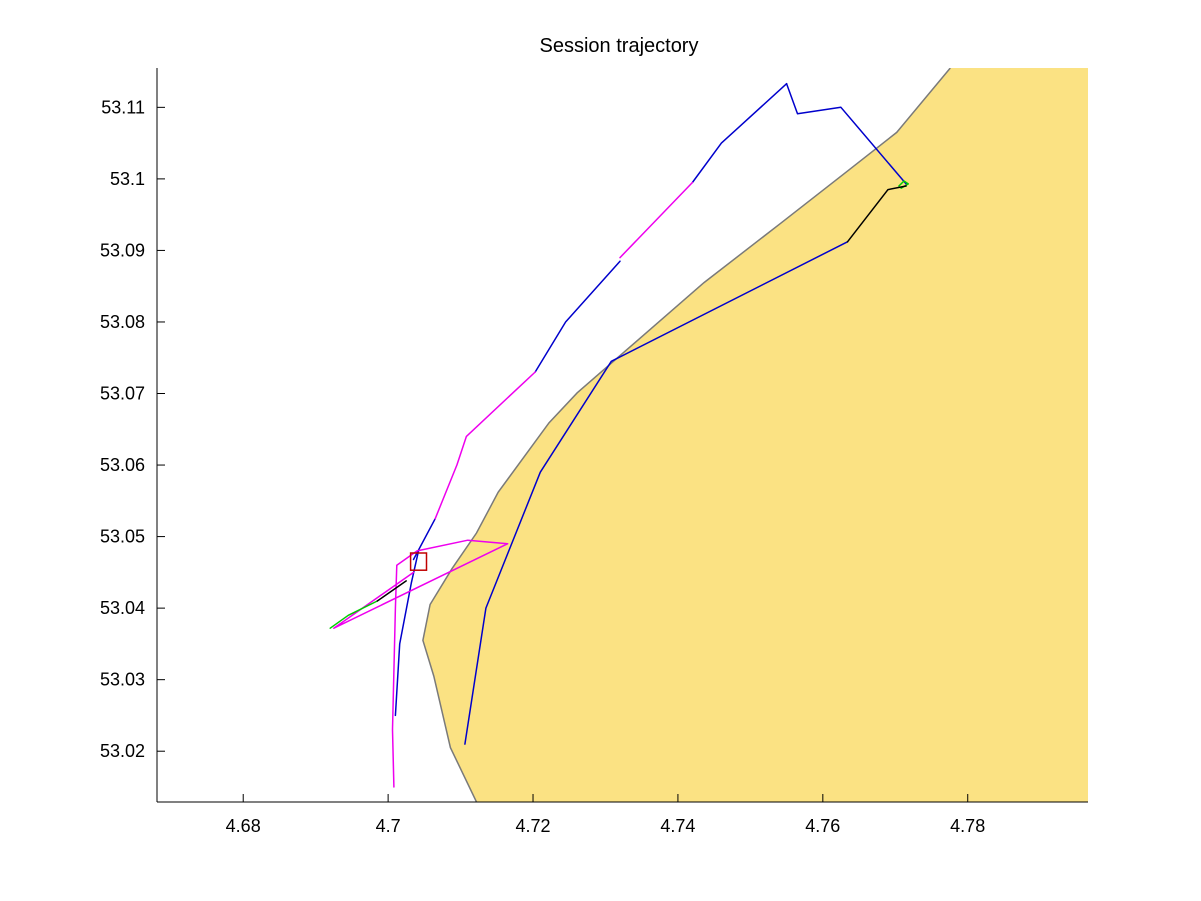 The image size is (1201, 901). I want to click on x-tick-label: 4.74, so click(677, 826).